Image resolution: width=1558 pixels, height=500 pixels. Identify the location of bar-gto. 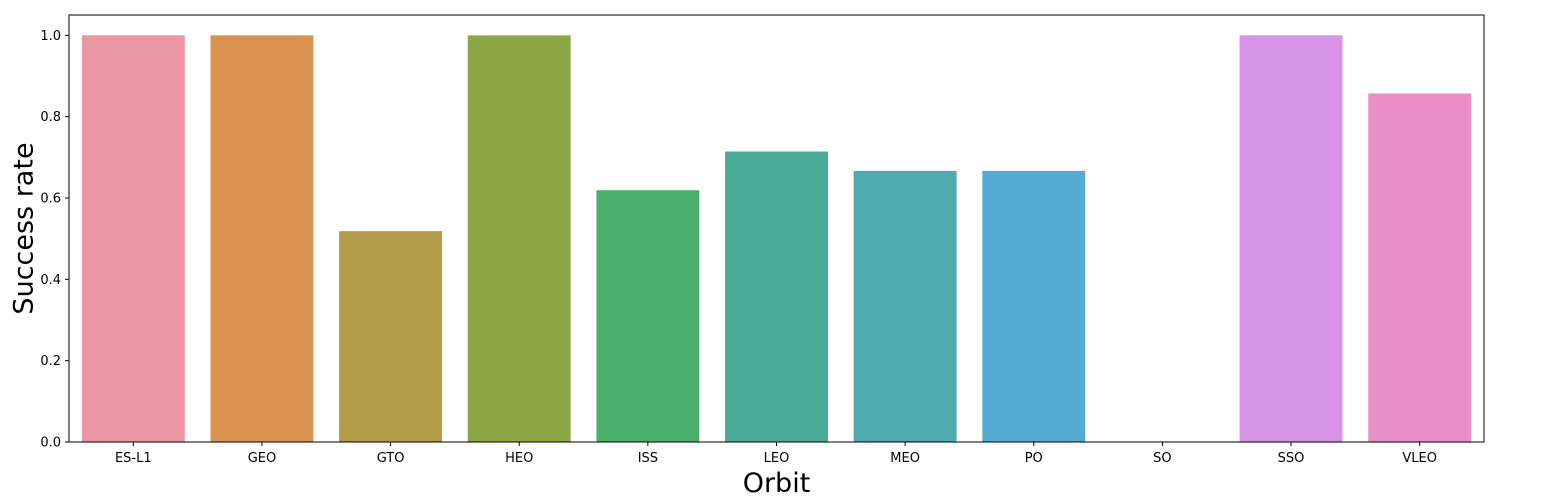
(391, 336).